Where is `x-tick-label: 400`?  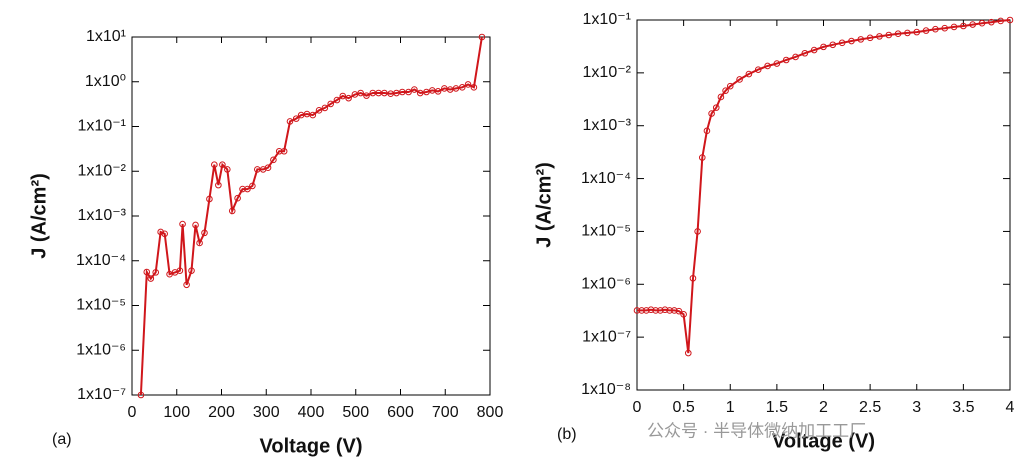 x-tick-label: 400 is located at coordinates (311, 412).